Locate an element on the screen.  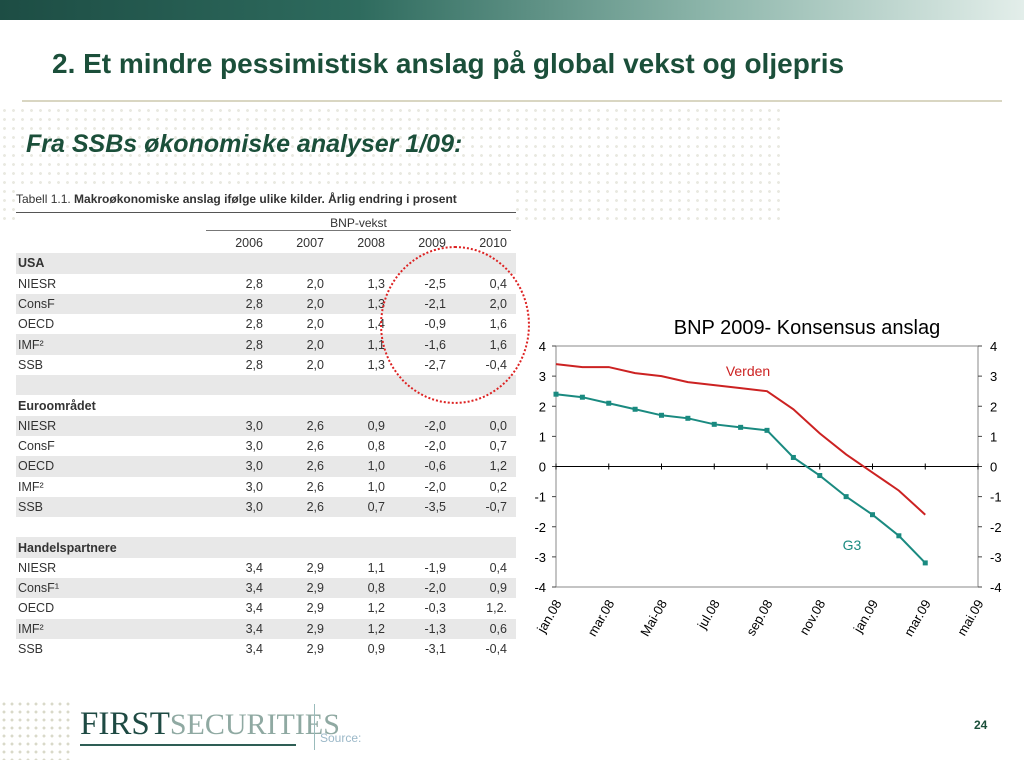
table-cell: 0,7 is located at coordinates (498, 446).